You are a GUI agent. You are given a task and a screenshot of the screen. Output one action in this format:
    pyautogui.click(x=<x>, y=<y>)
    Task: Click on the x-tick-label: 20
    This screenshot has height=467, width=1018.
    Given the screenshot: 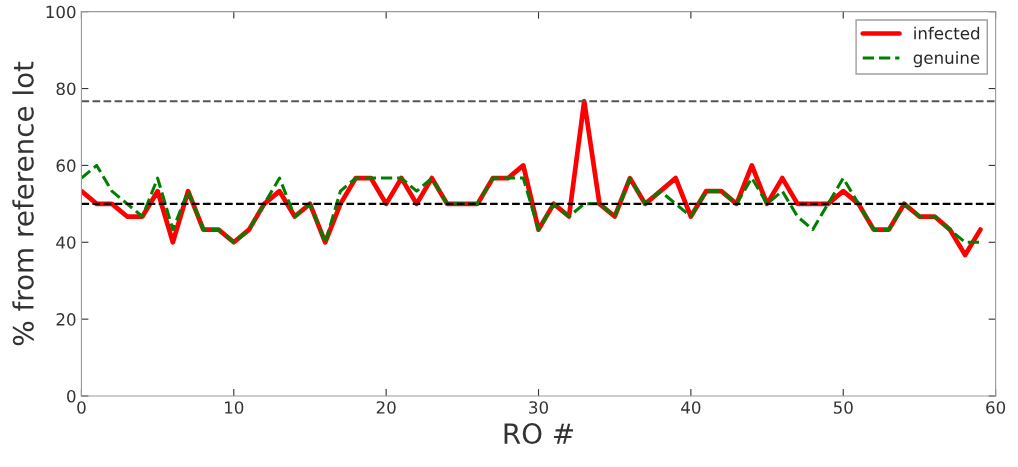 What is the action you would take?
    pyautogui.click(x=386, y=407)
    